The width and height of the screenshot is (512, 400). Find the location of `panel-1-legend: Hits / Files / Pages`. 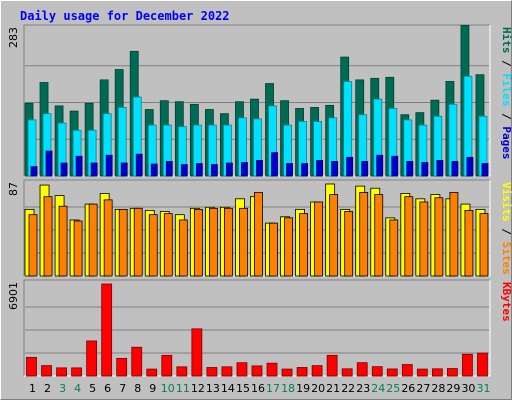

panel-1-legend: Hits / Files / Pages is located at coordinates (506, 93).